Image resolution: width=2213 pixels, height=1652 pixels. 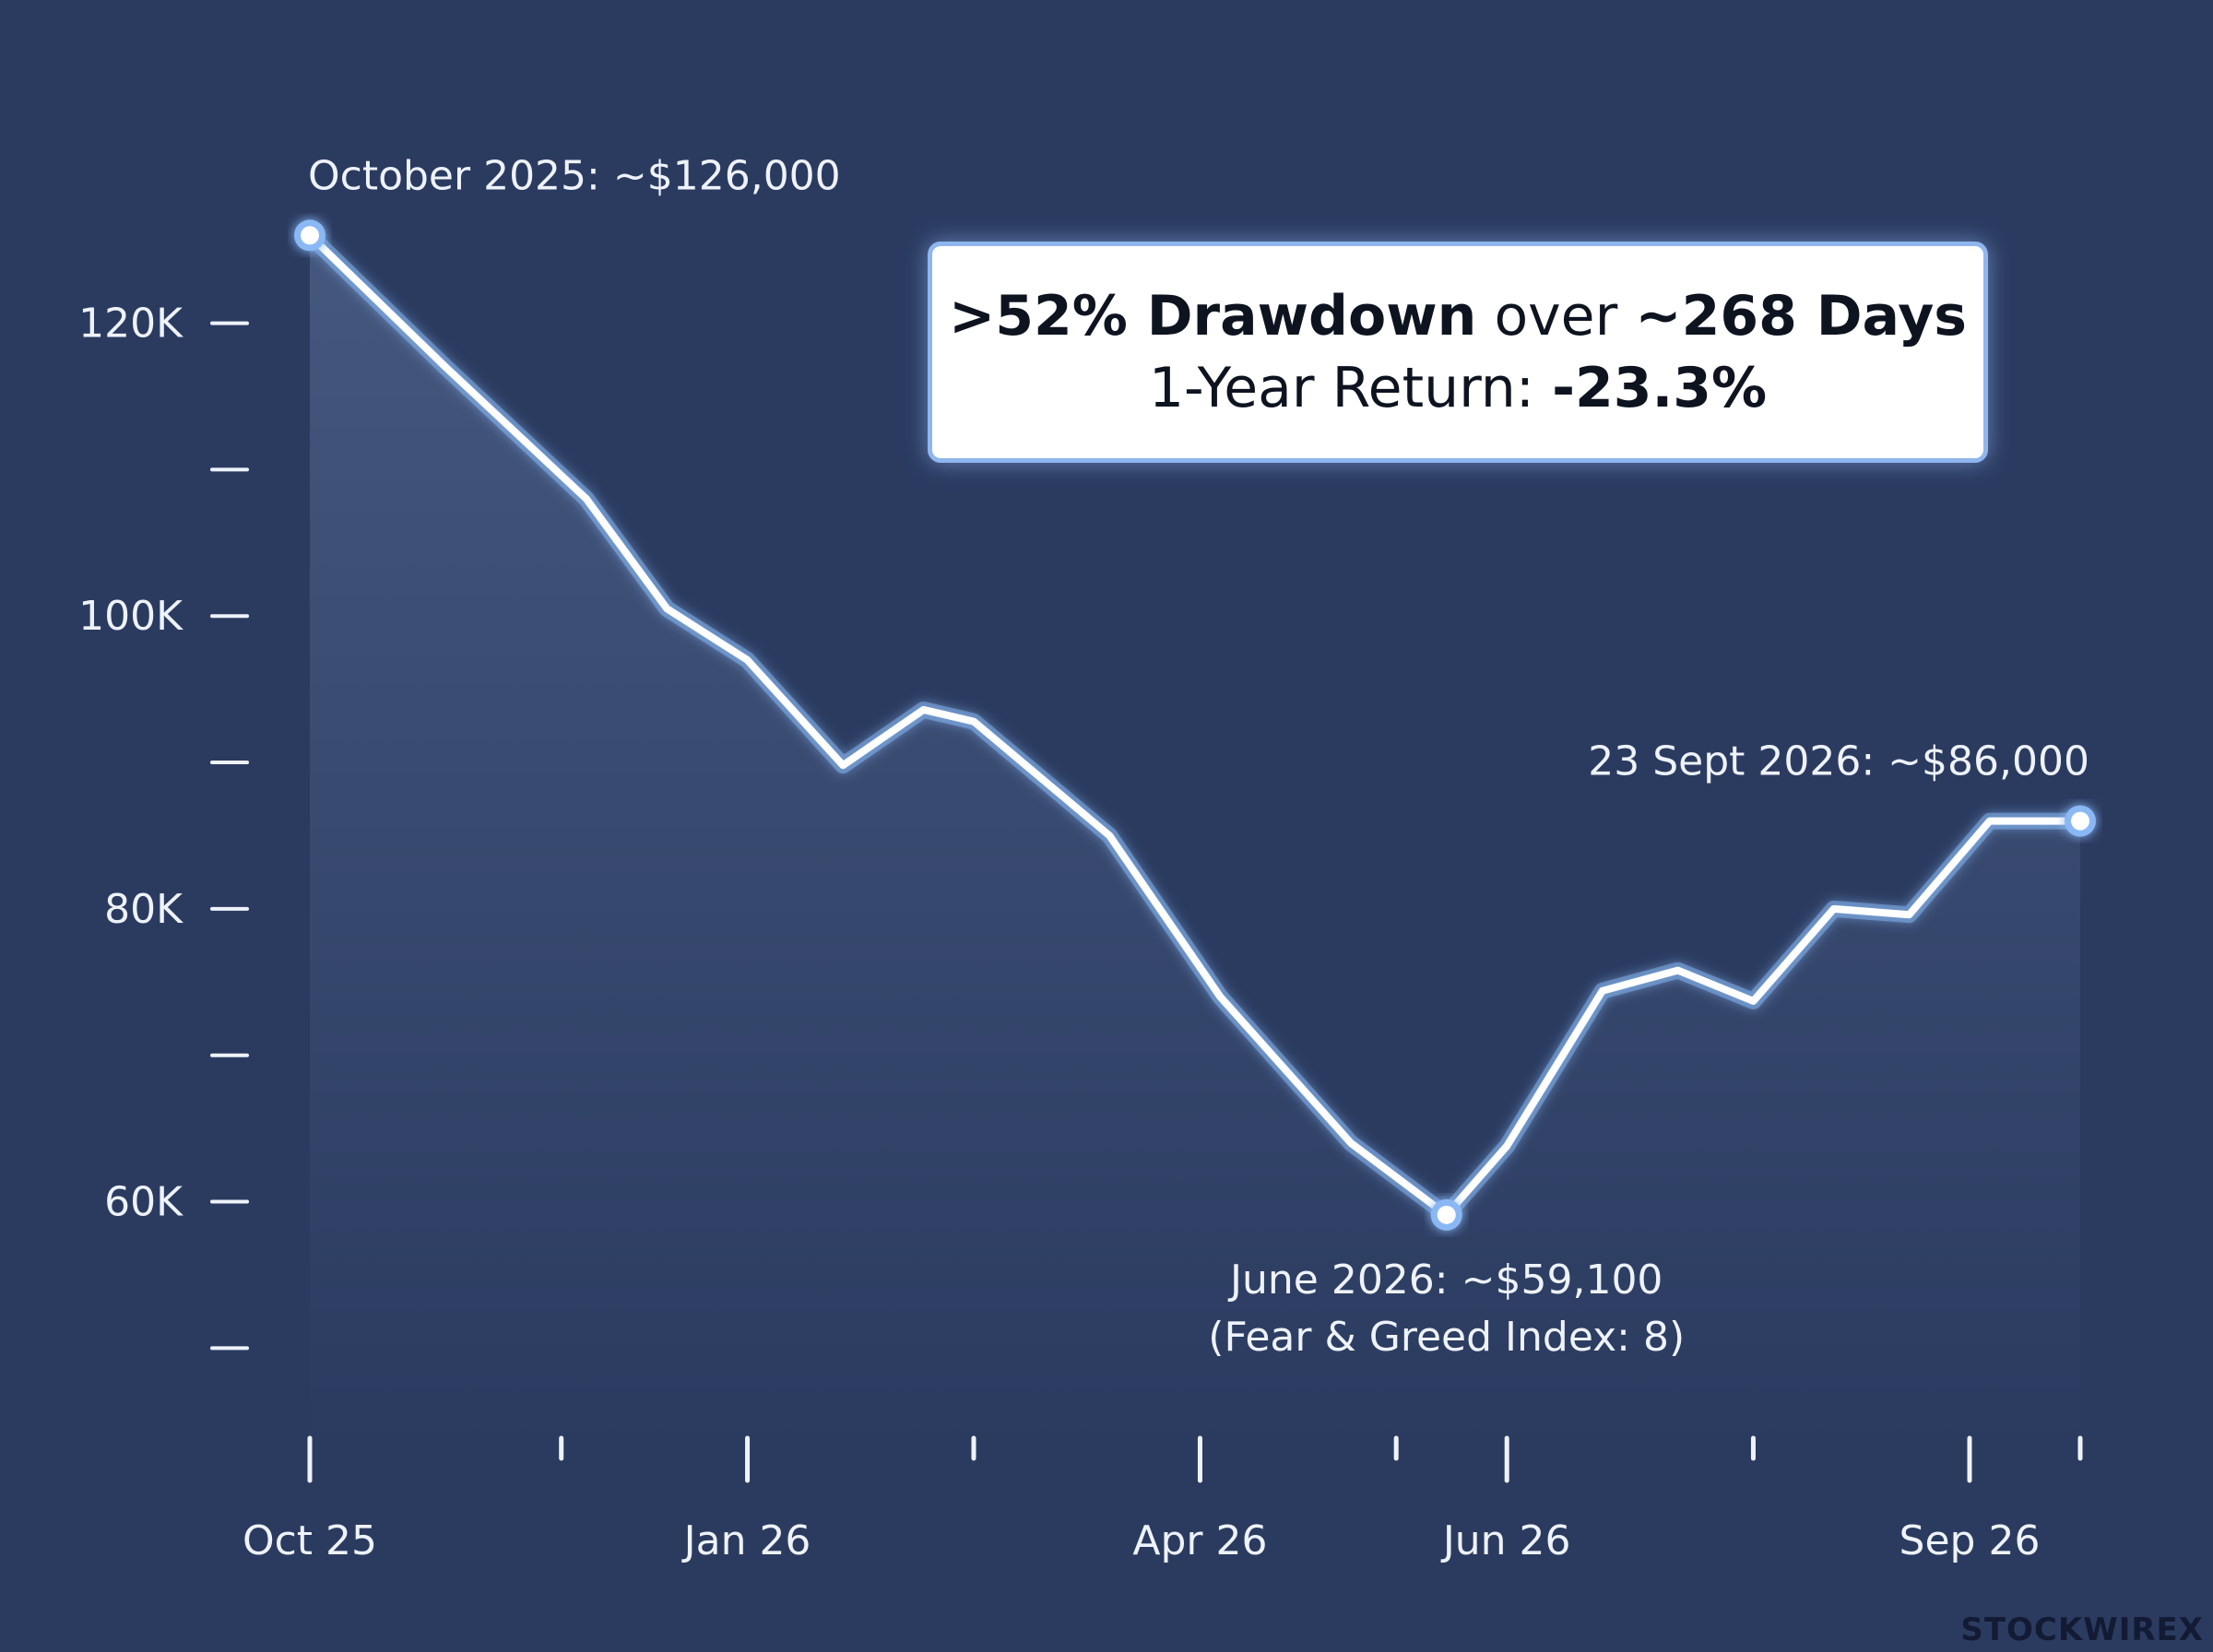 What do you see at coordinates (1446, 1337) in the screenshot?
I see `highlight-label: (Fear & Greed Index: 8)` at bounding box center [1446, 1337].